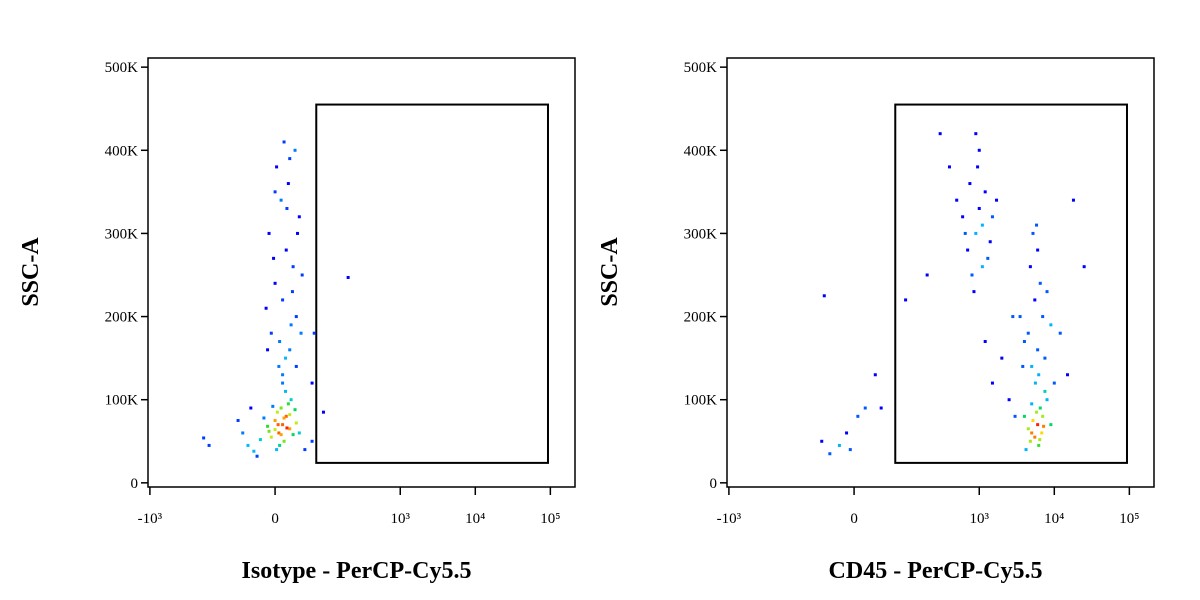 The height and width of the screenshot is (600, 1200). I want to click on gate, so click(1011, 283).